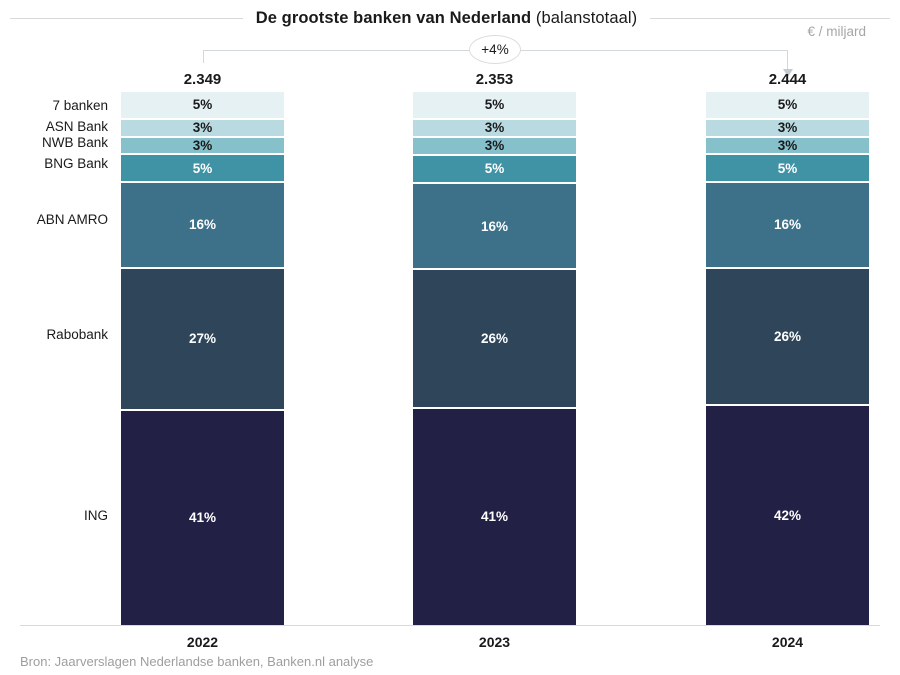 The image size is (900, 675). I want to click on category-label-row: NWB Bank, so click(54, 143).